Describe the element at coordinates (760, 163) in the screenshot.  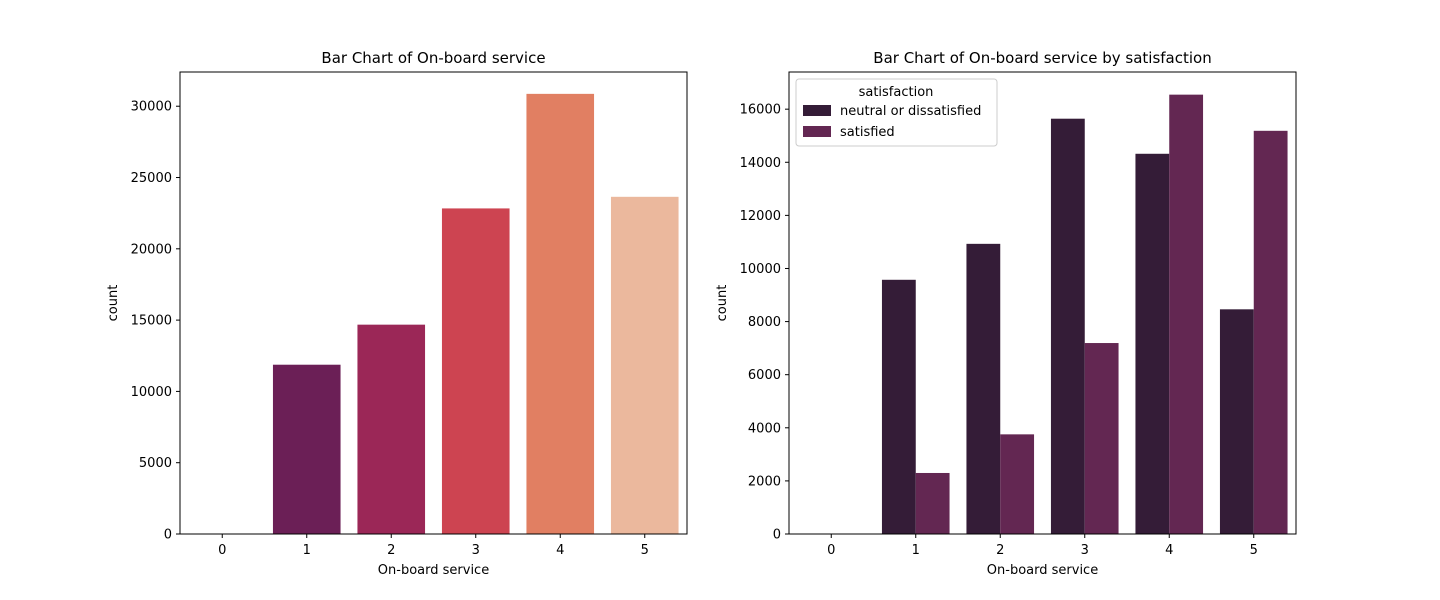
I see `y-tick-label: 14000` at that location.